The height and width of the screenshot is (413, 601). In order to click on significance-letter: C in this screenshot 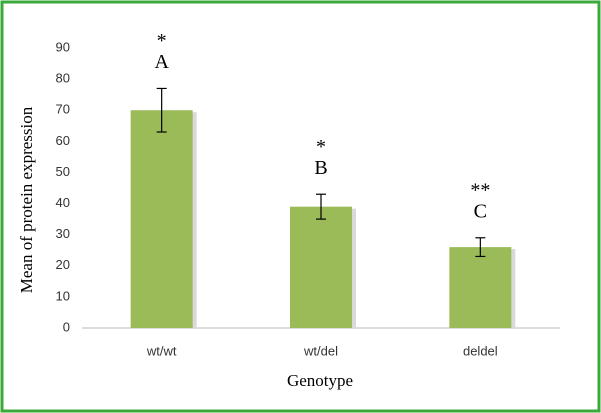, I will do `click(480, 211)`.